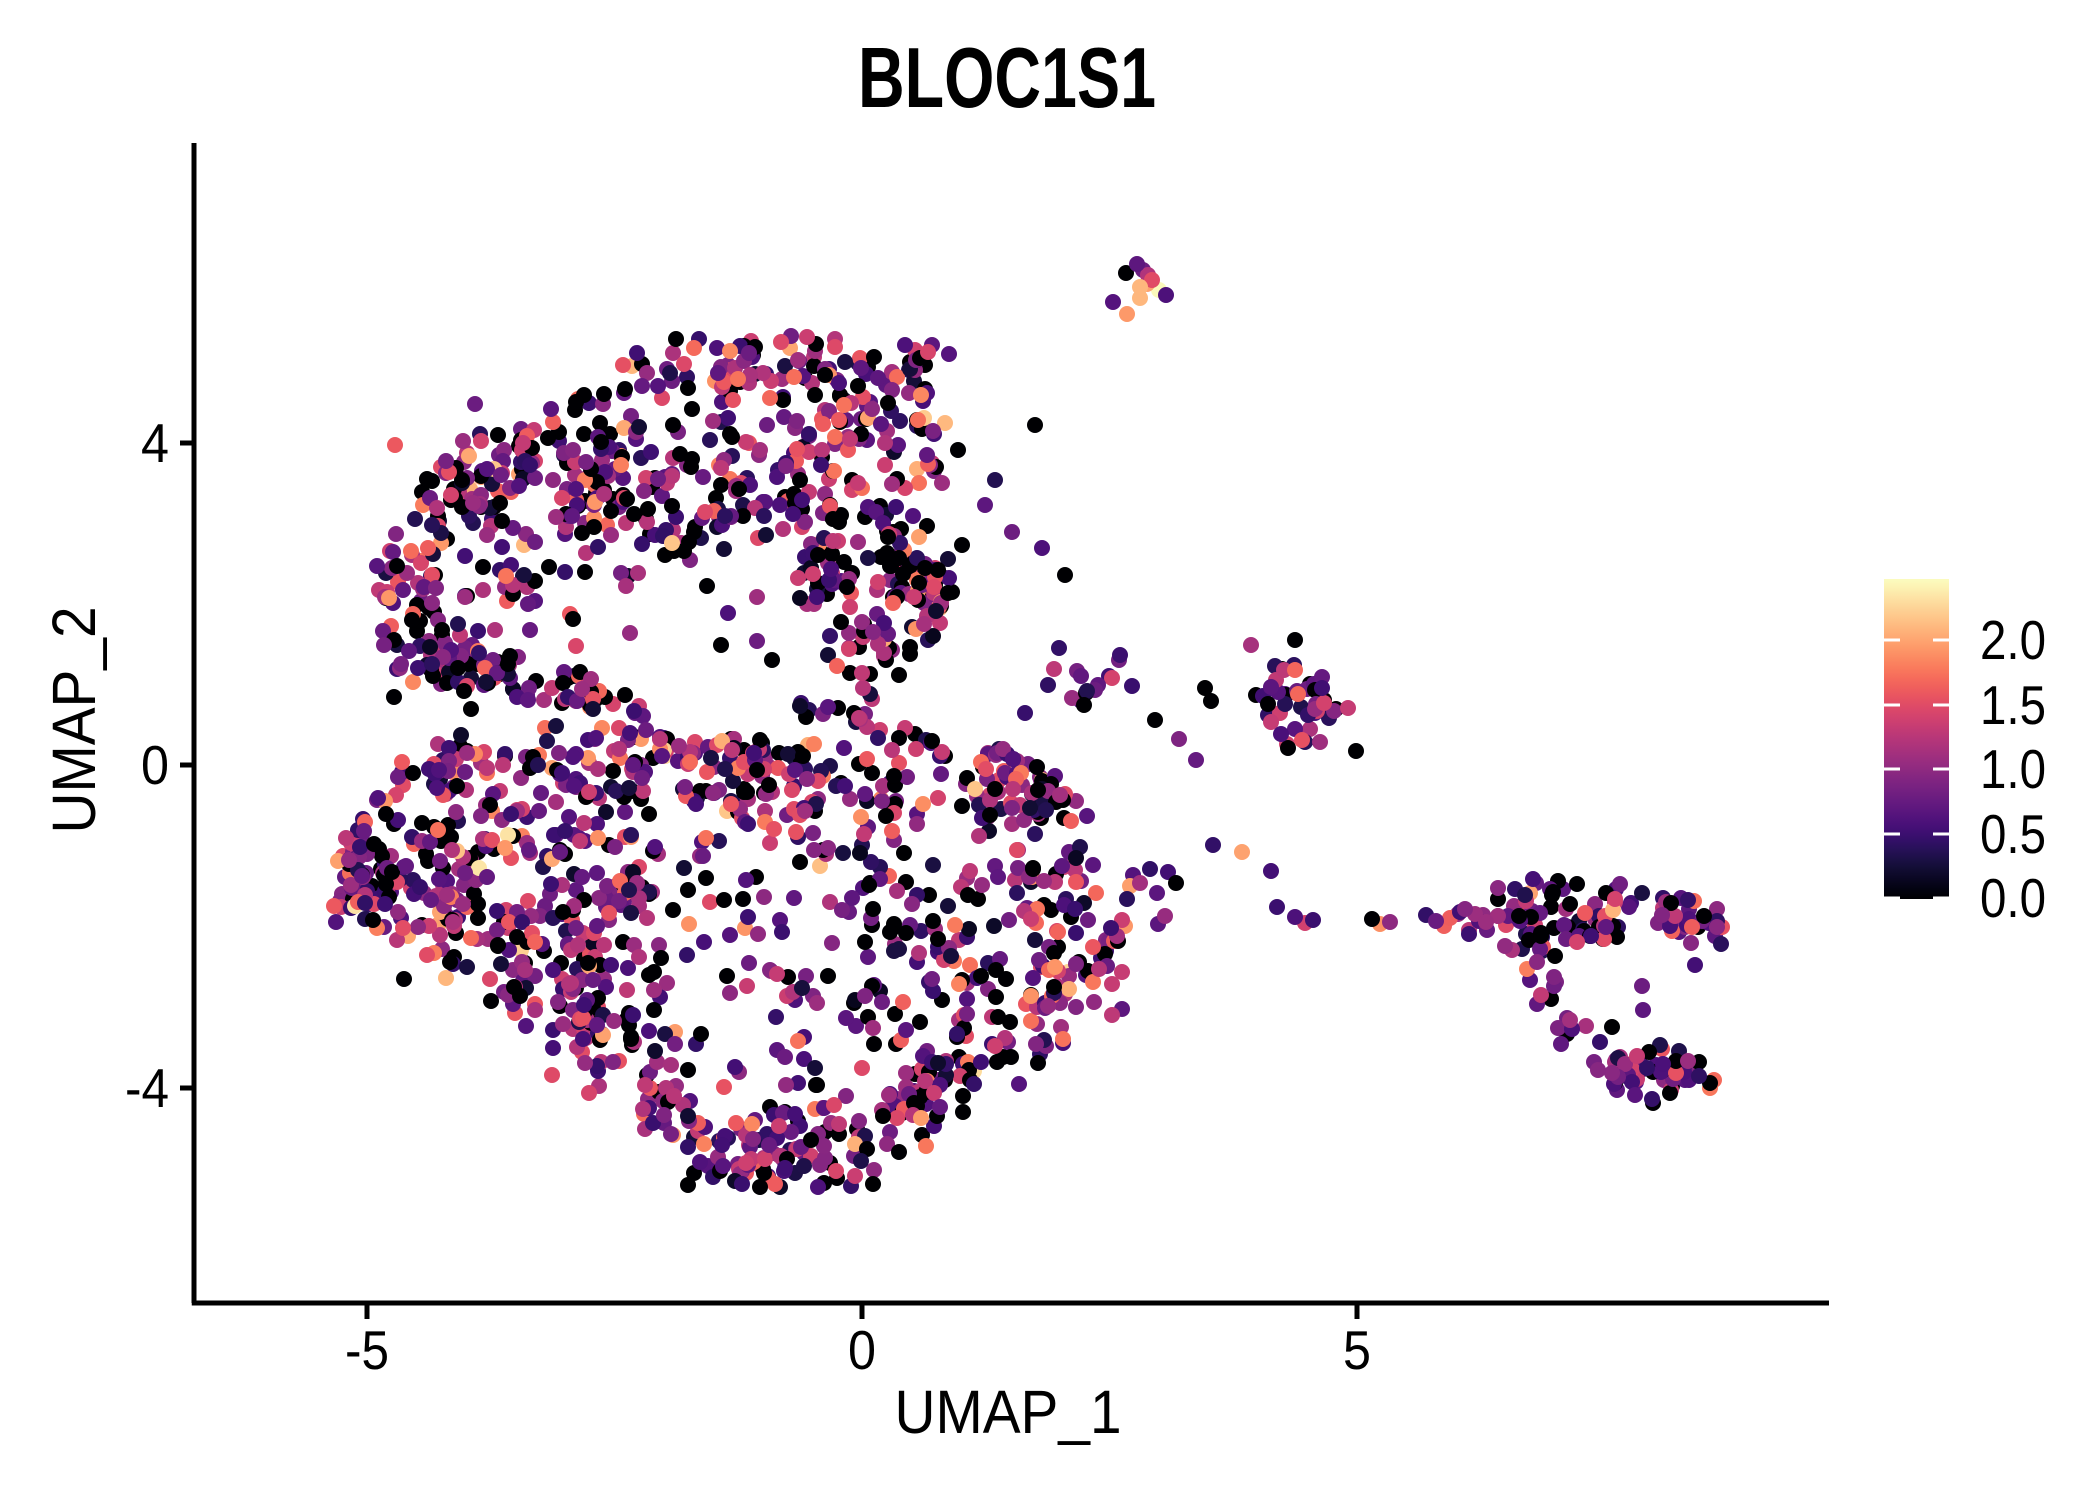 The width and height of the screenshot is (2100, 1500). What do you see at coordinates (2013, 769) in the screenshot?
I see `svg-text: 1.0` at bounding box center [2013, 769].